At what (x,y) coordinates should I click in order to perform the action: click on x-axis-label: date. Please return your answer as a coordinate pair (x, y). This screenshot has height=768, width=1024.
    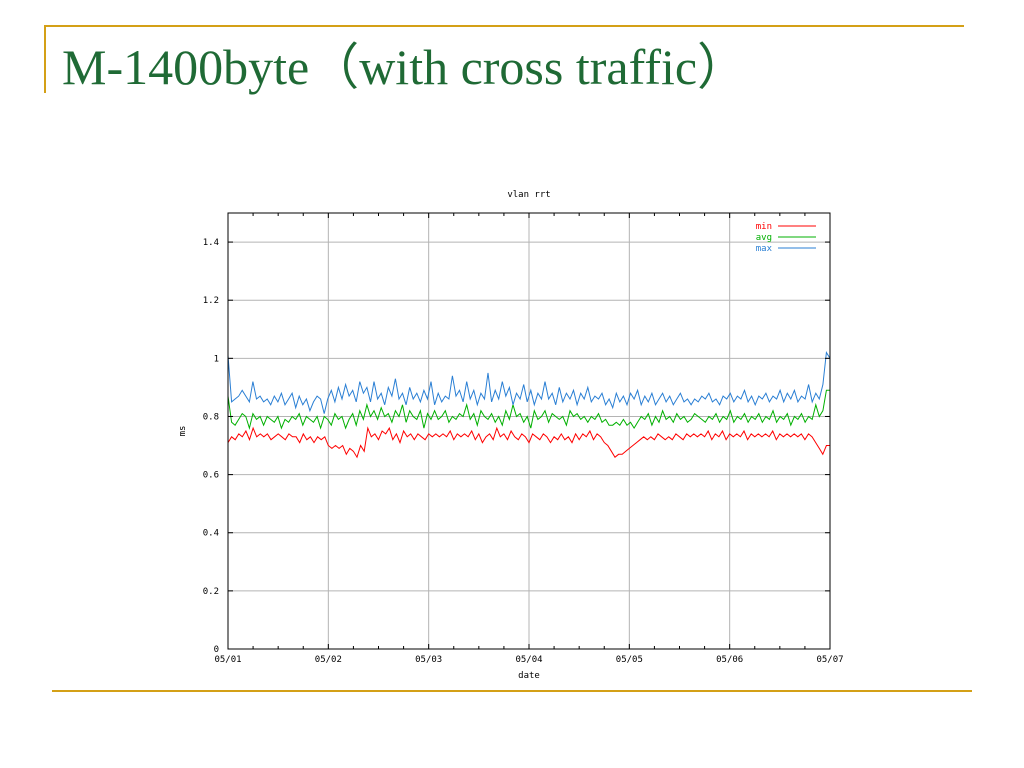
    Looking at the image, I should click on (529, 676).